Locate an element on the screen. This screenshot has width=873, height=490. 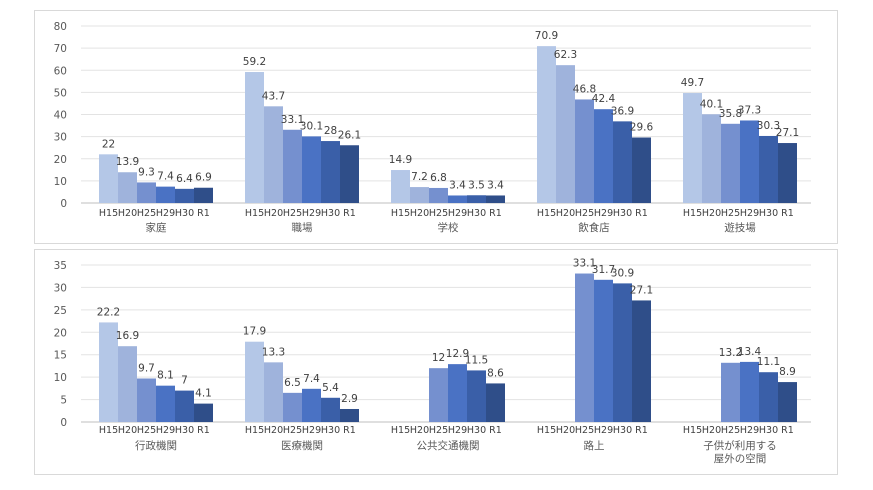
data-label: 6.8 is located at coordinates (438, 178).